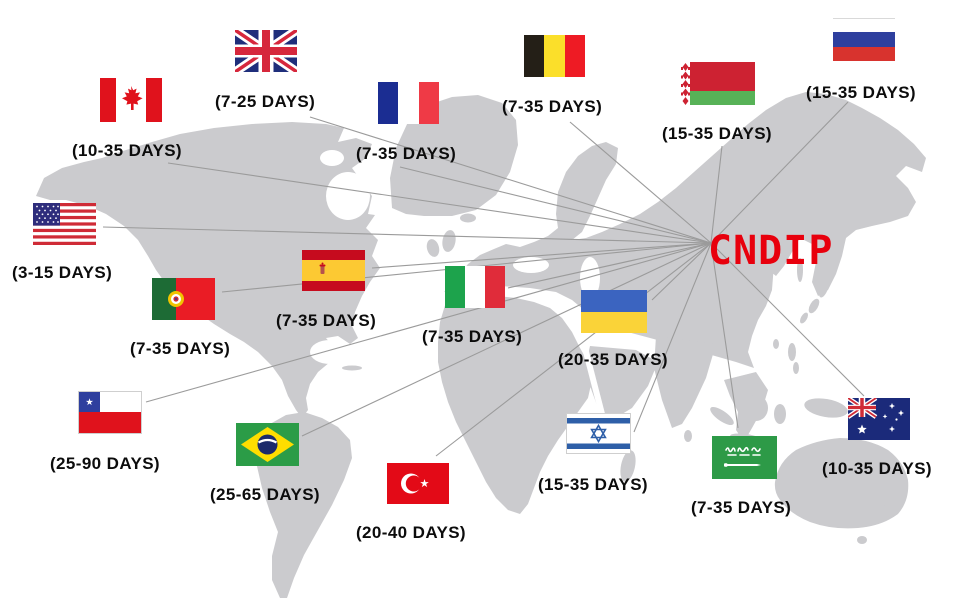  Describe the element at coordinates (408, 103) in the screenshot. I see `flag-france` at that location.